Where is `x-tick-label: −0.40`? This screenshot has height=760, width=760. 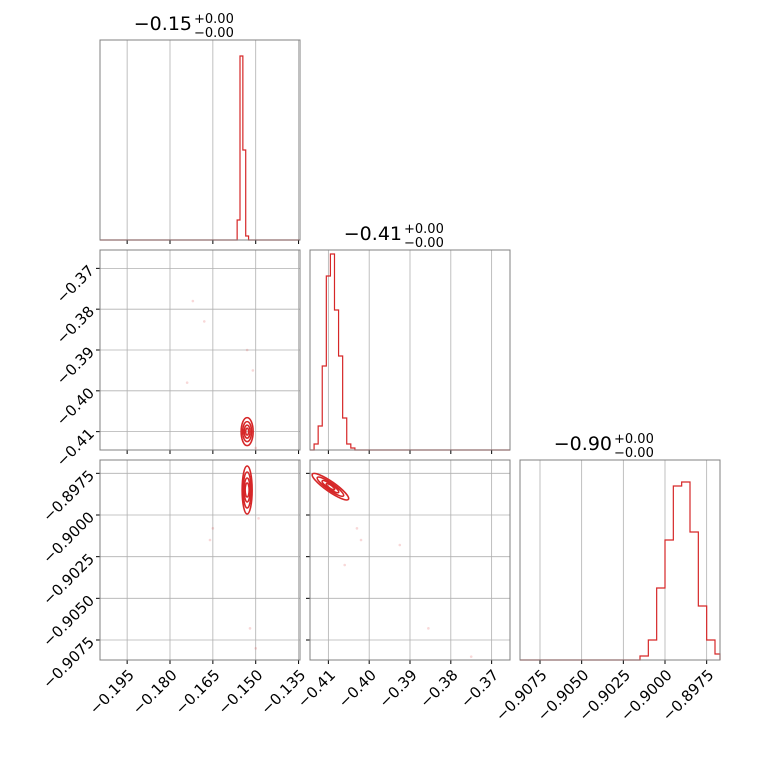 x-tick-label: −0.40 is located at coordinates (357, 688).